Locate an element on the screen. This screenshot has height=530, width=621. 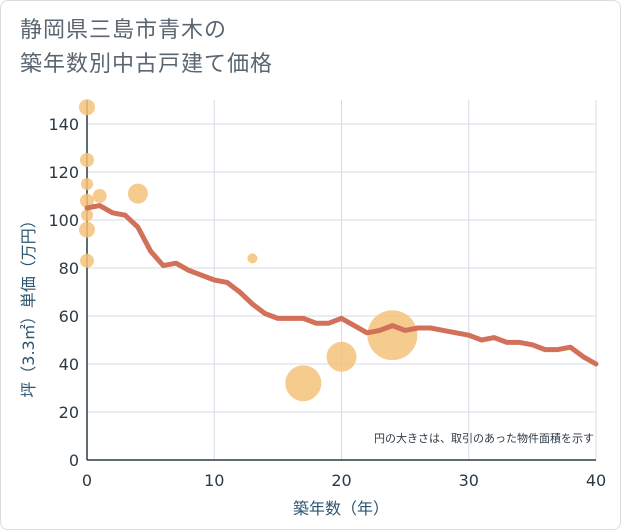
y-tick-label: 80 is located at coordinates (69, 268).